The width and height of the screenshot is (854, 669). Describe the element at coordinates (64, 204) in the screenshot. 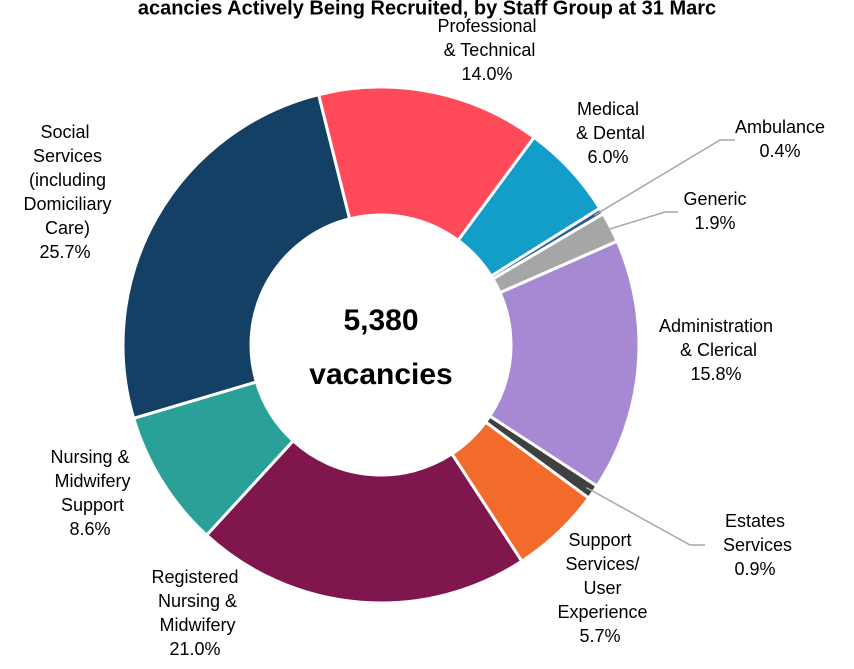

I see `label-line: Domiciliary` at that location.